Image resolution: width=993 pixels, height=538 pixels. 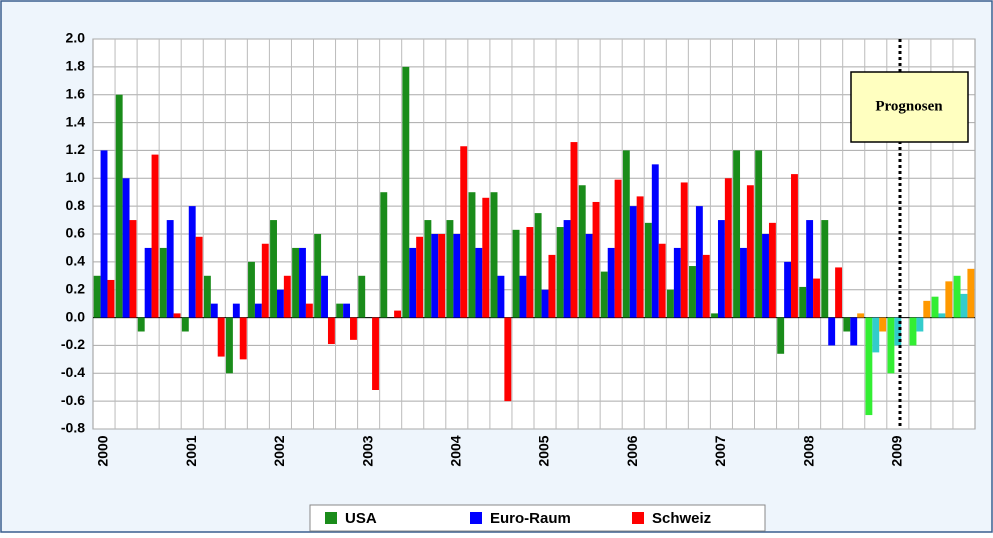 What do you see at coordinates (279, 450) in the screenshot?
I see `x-tick-label: 2002` at bounding box center [279, 450].